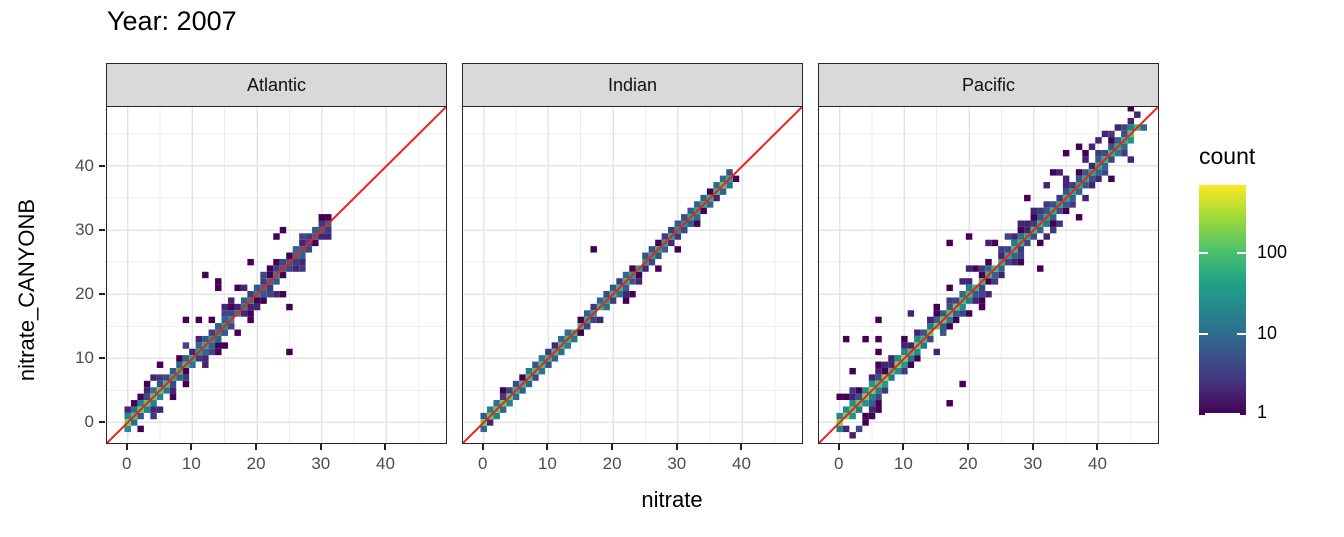 The height and width of the screenshot is (537, 1344). I want to click on x-tick-label: 10, so click(547, 463).